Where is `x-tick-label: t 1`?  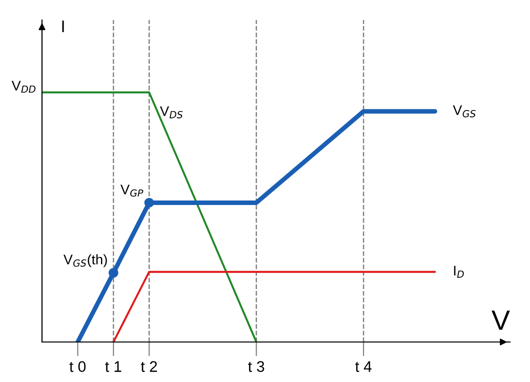 x-tick-label: t 1 is located at coordinates (113, 366).